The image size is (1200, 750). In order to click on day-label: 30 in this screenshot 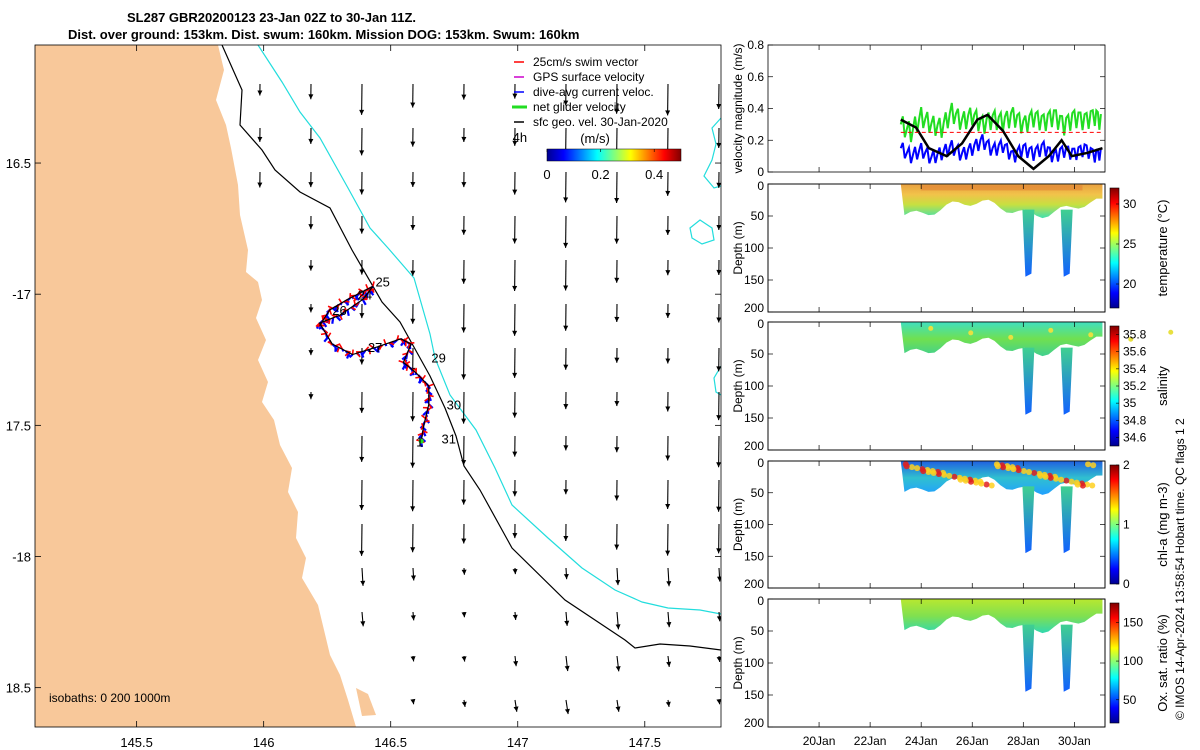, I will do `click(454, 405)`.